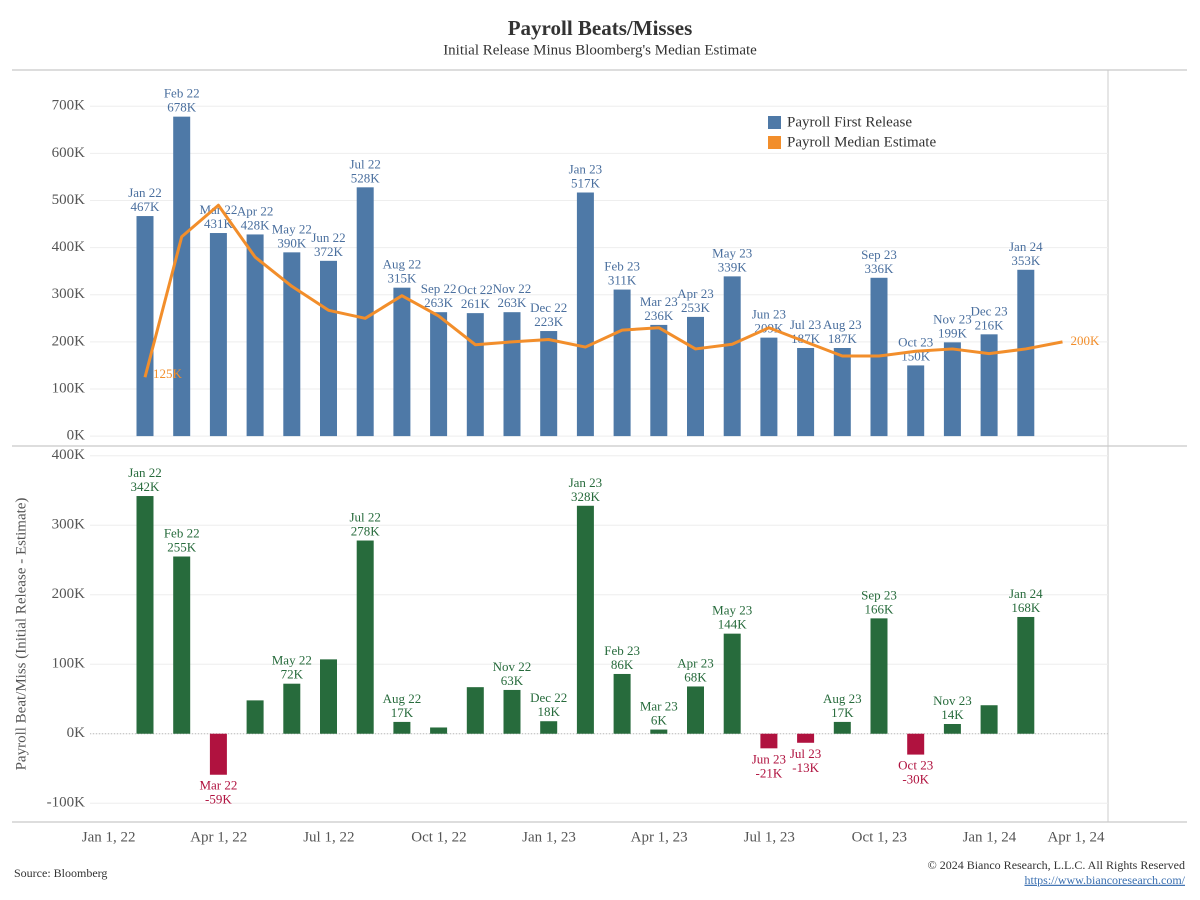 This screenshot has height=900, width=1200. I want to click on data-label: 467K, so click(146, 206).